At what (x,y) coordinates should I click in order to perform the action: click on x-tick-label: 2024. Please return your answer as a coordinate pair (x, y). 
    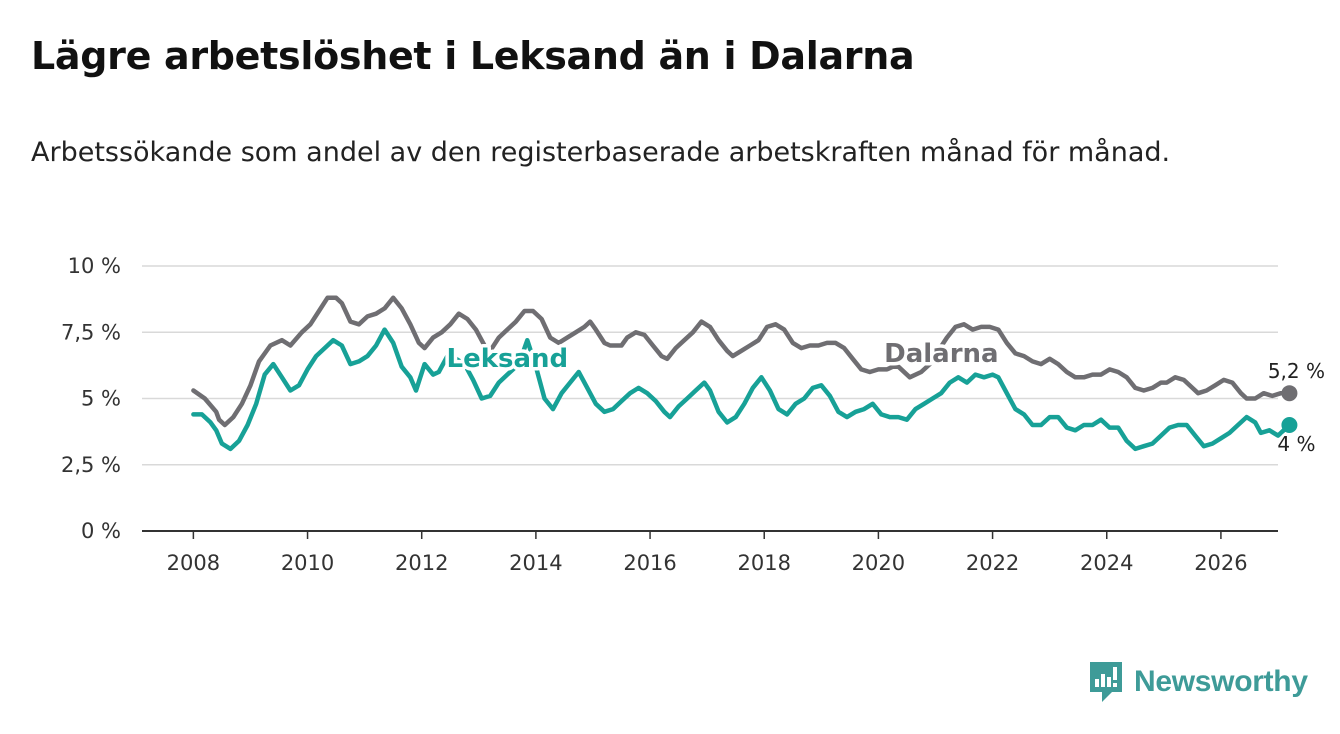
    Looking at the image, I should click on (1106, 563).